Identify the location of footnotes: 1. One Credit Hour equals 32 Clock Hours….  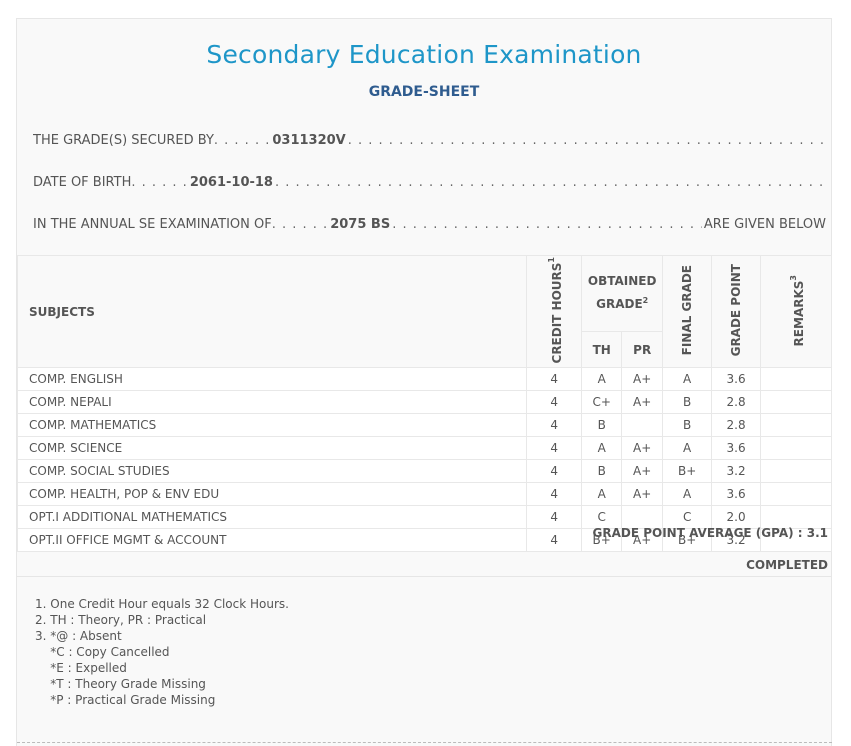
(162, 652).